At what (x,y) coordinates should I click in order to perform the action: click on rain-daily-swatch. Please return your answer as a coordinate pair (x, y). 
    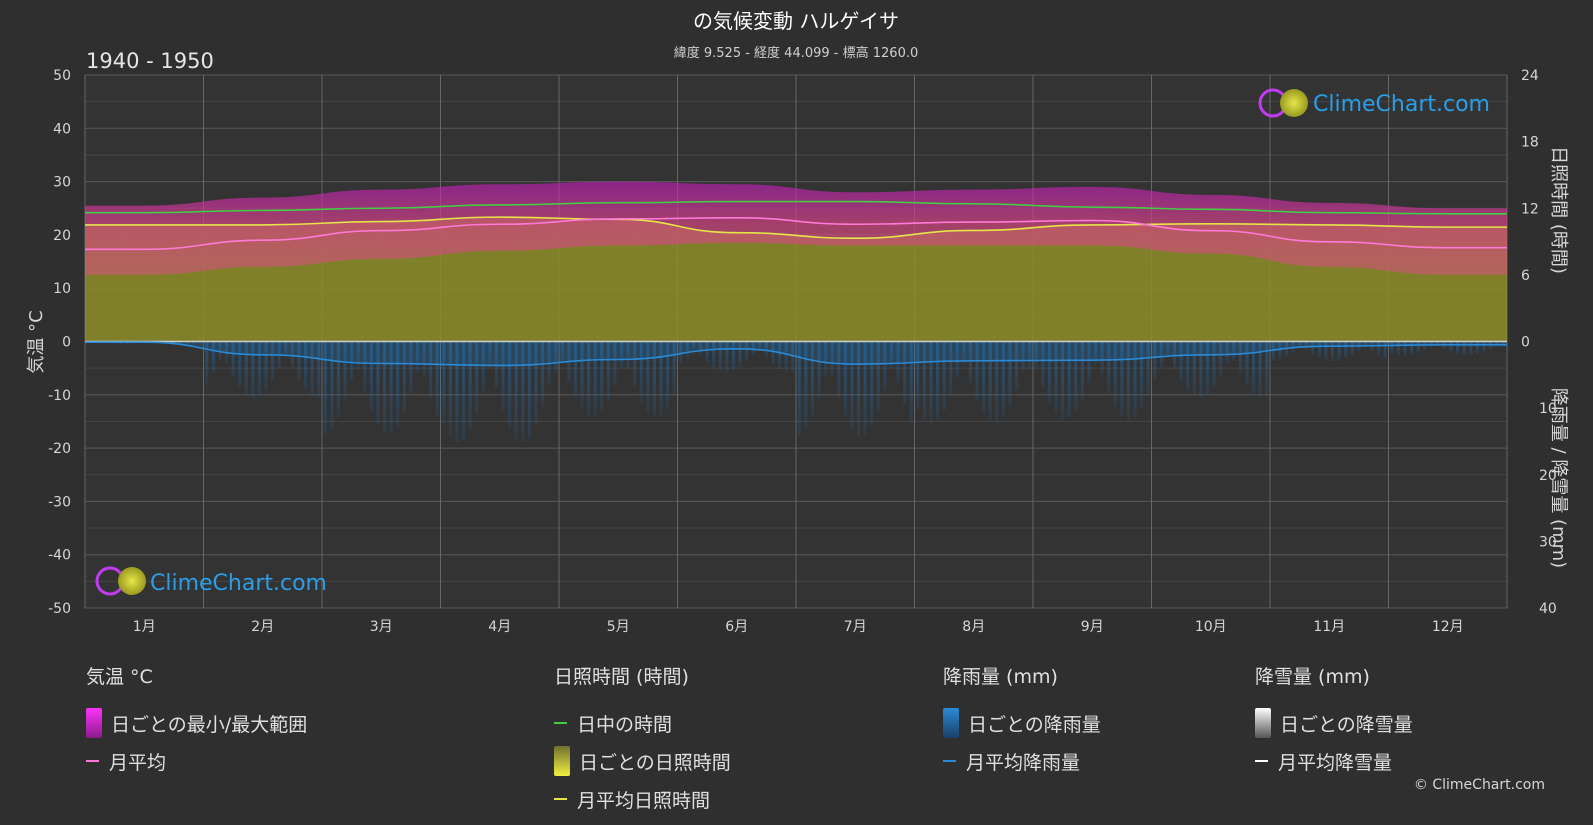
    Looking at the image, I should click on (951, 723).